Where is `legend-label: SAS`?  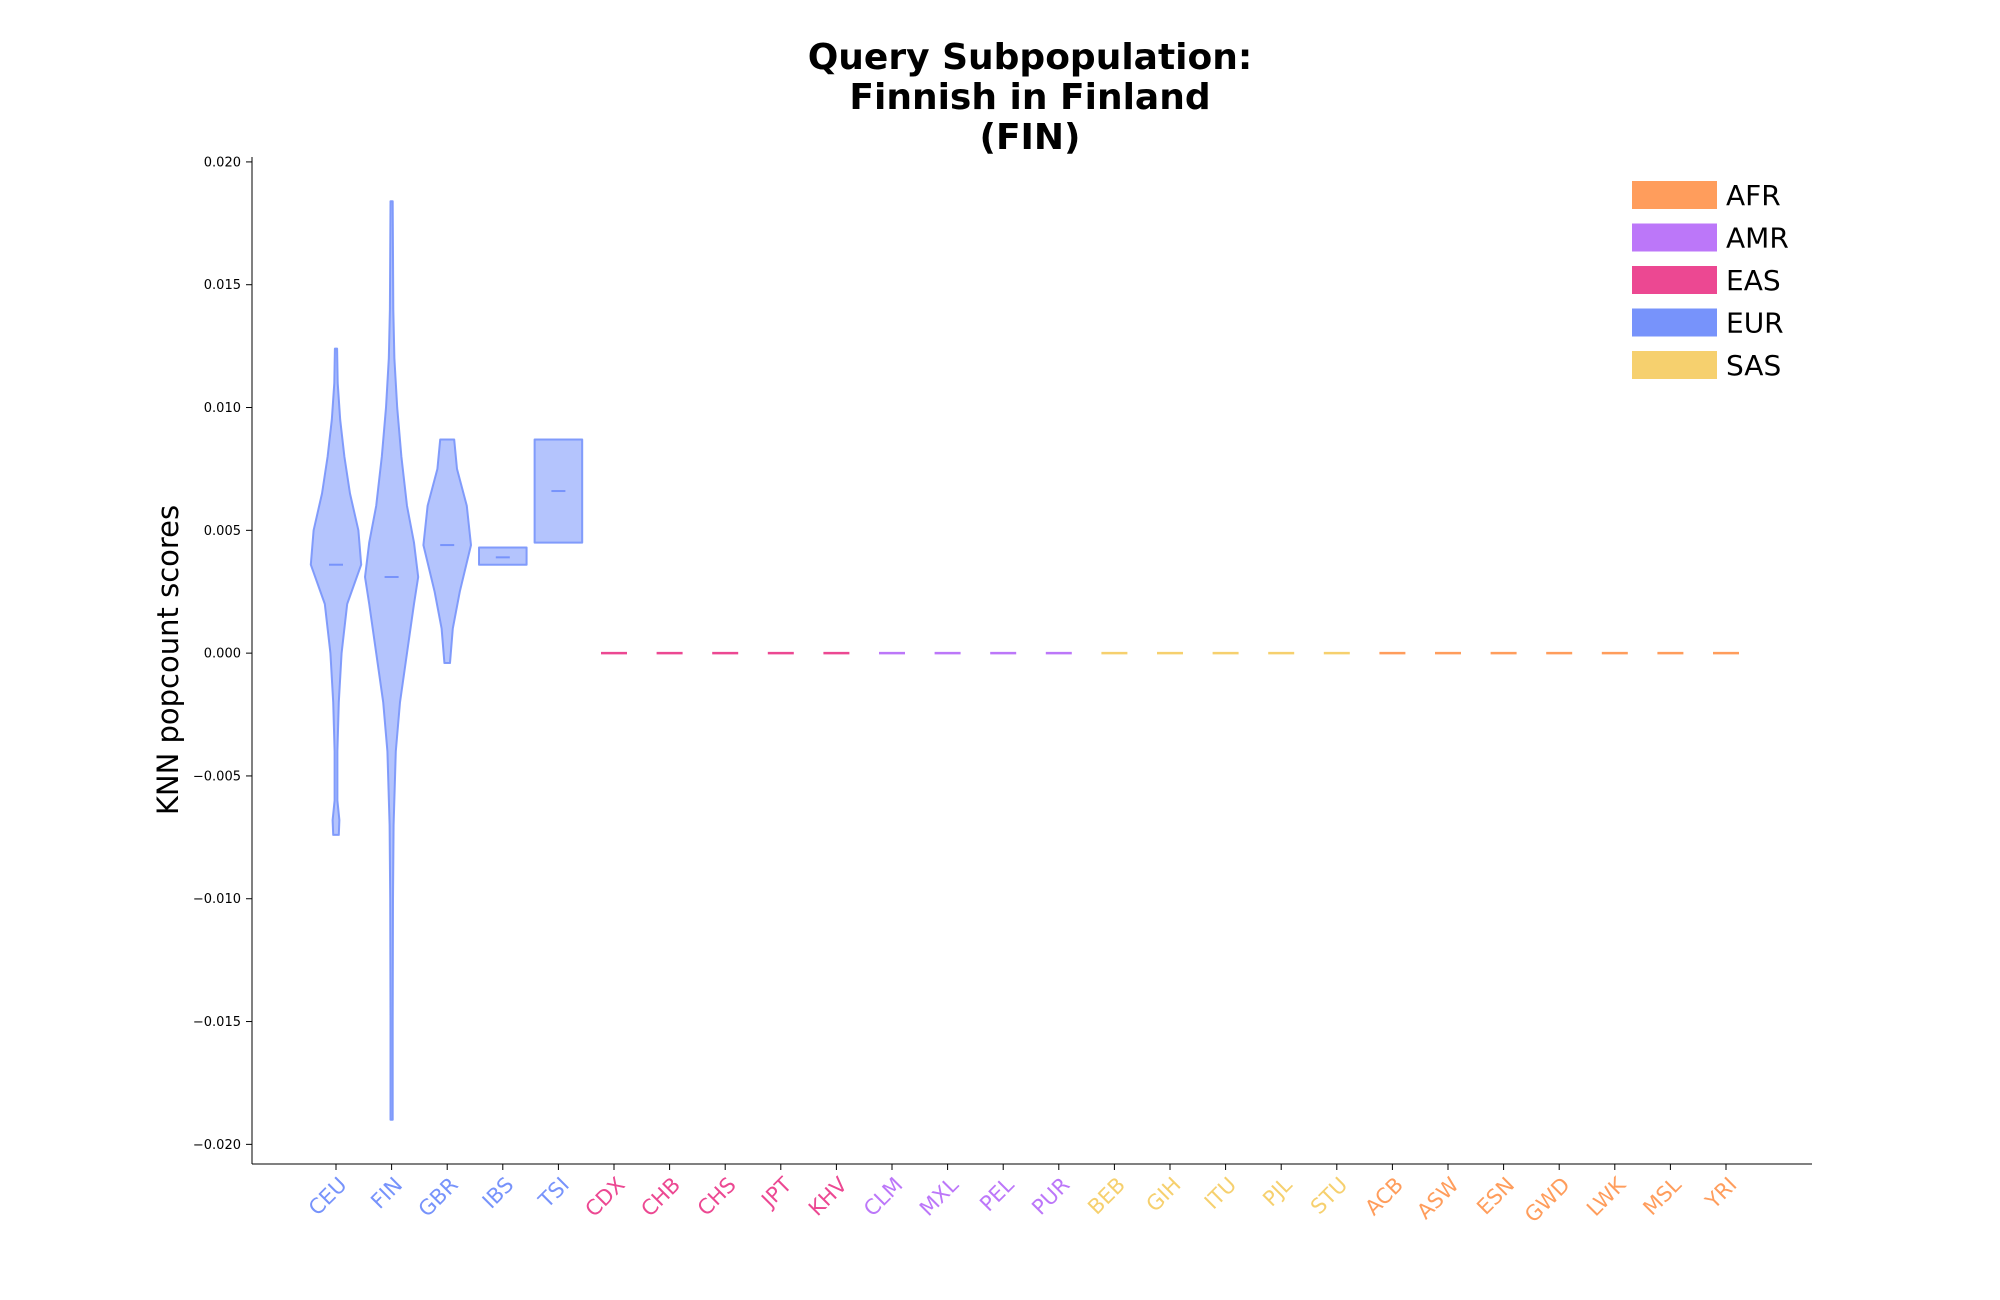
legend-label: SAS is located at coordinates (1753, 365).